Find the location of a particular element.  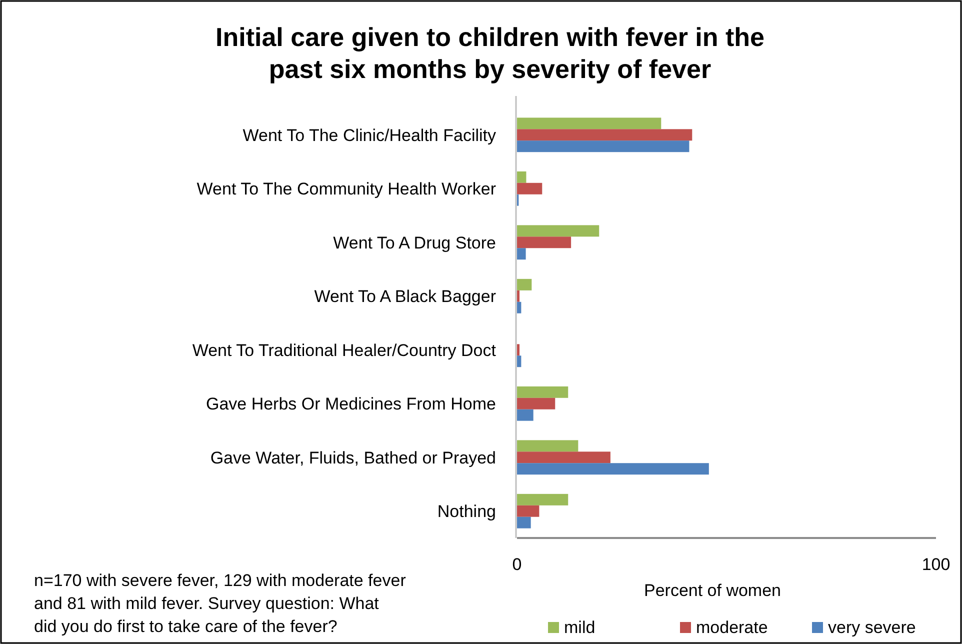

y-tick-label: Gave Water, Fluids, Bathed or Prayed is located at coordinates (353, 458).